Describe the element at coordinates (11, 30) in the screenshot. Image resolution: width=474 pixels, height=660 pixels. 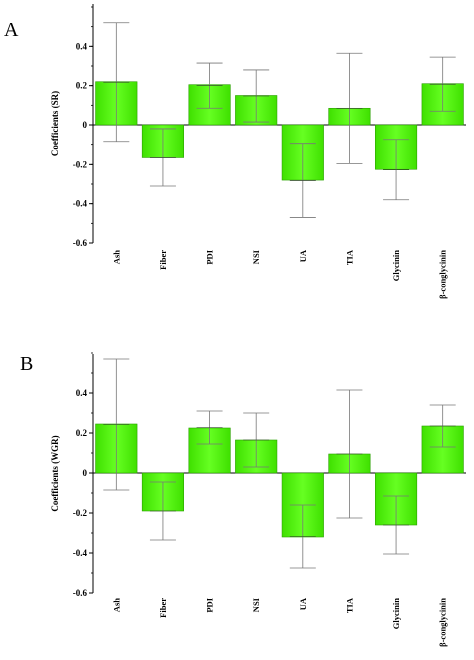
I see `panel-label: A` at that location.